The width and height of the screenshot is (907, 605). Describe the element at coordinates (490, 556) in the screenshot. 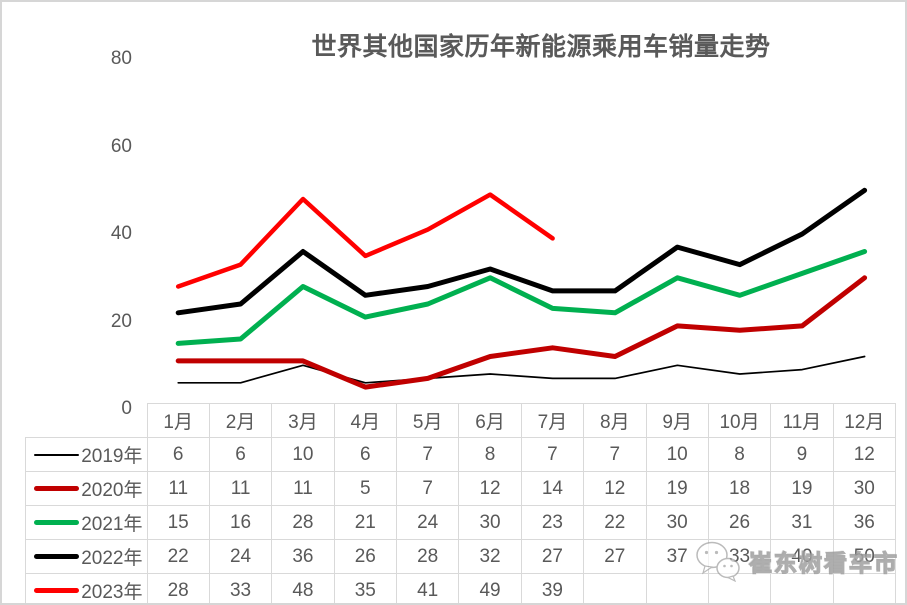

I see `value-cell: 32` at that location.